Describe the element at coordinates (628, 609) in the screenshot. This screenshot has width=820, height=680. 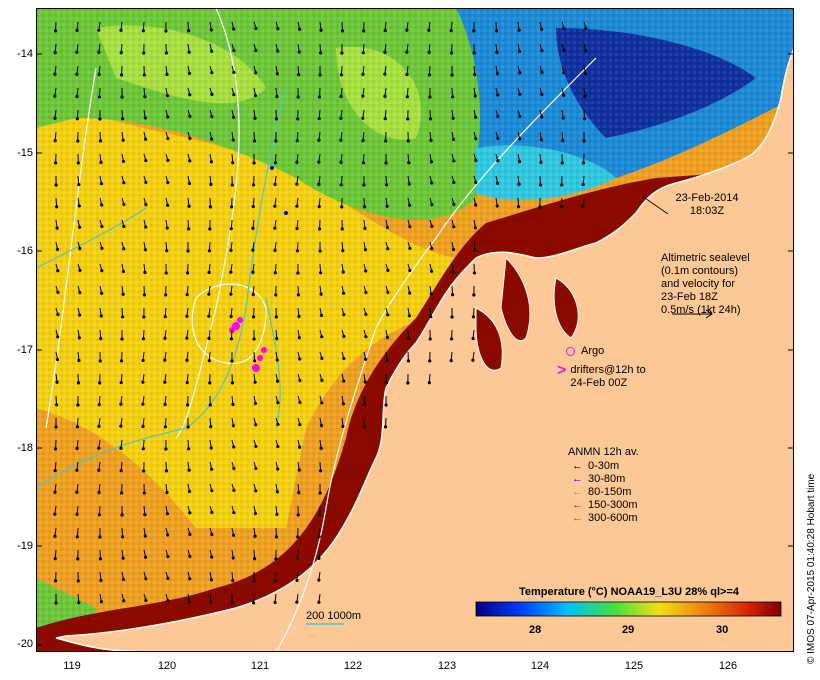
I see `colorbar` at that location.